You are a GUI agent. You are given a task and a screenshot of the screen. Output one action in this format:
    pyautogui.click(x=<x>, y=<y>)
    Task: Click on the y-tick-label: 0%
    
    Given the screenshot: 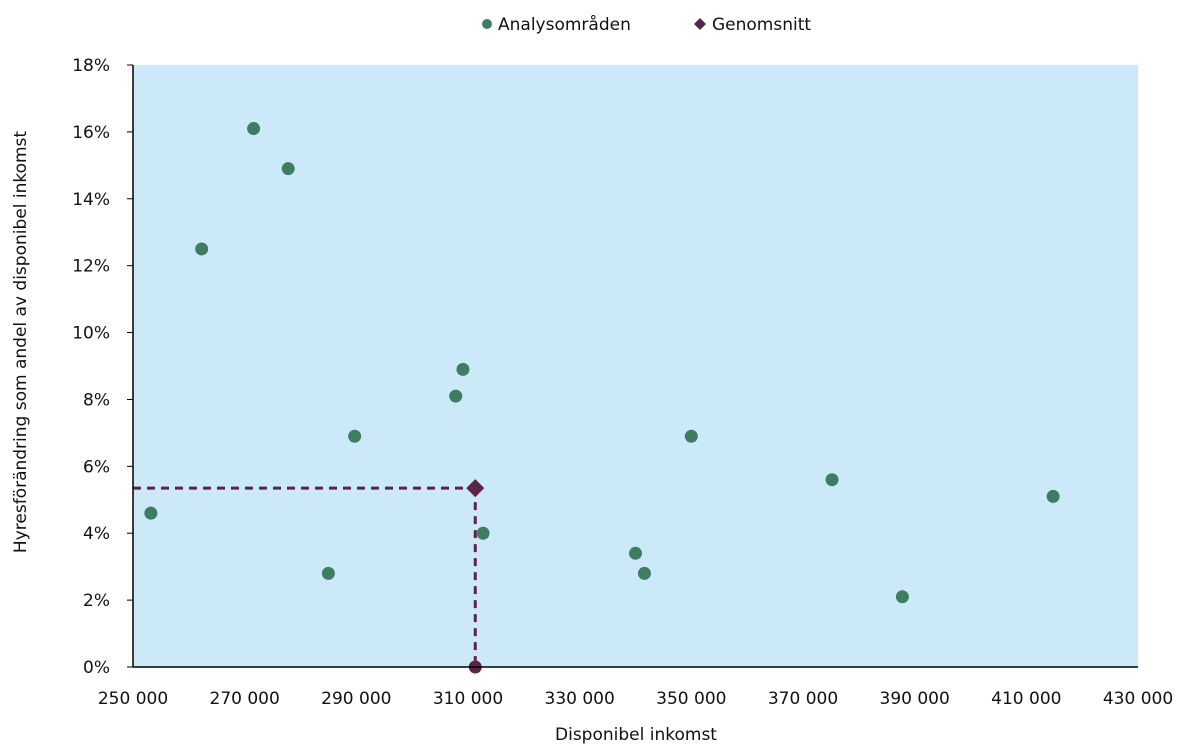 What is the action you would take?
    pyautogui.click(x=96, y=668)
    